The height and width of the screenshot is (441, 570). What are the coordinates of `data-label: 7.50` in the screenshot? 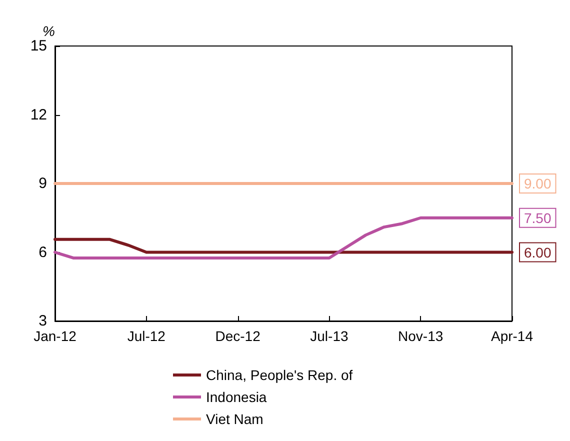 It's located at (538, 218).